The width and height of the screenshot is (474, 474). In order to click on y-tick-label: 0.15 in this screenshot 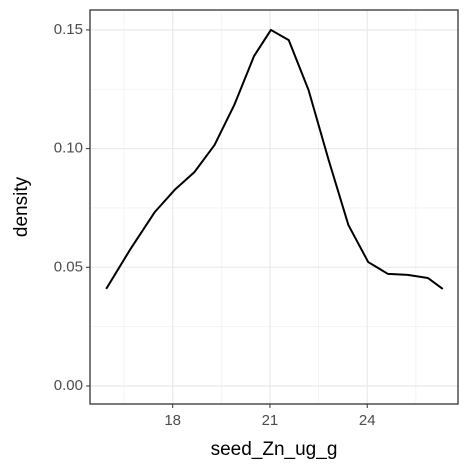, I will do `click(68, 29)`.